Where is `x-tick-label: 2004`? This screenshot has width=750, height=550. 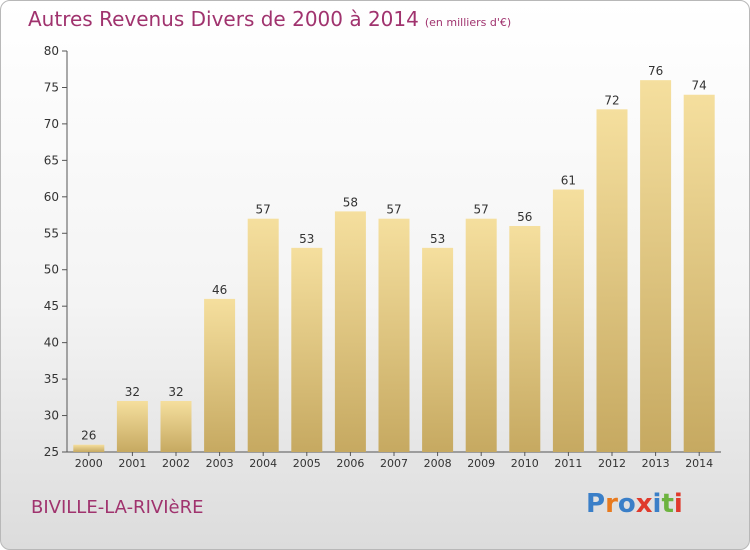
x-tick-label: 2004 is located at coordinates (263, 463).